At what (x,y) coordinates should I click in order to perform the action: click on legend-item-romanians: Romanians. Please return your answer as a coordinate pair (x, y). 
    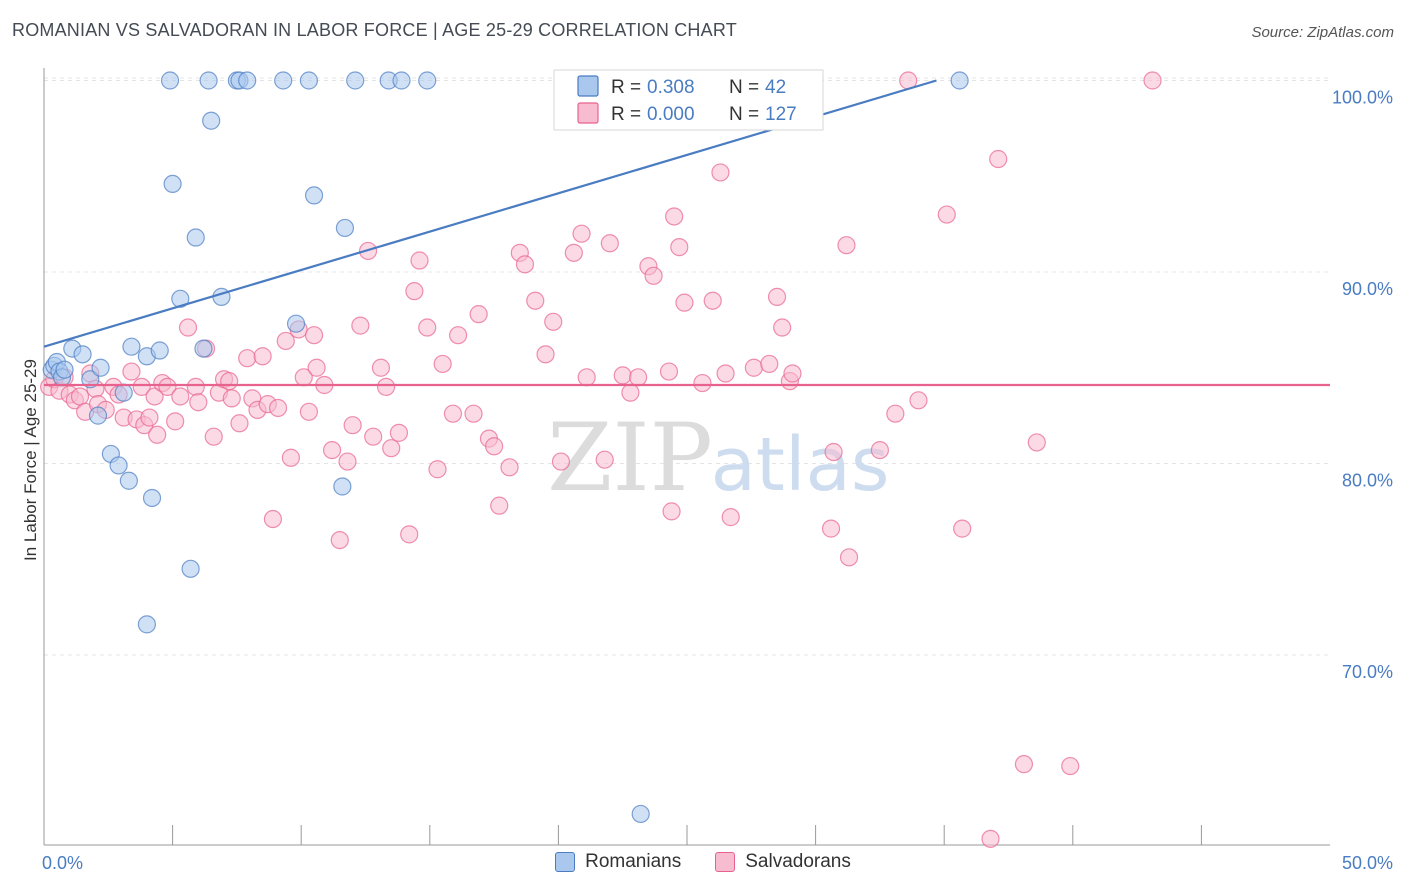
    Looking at the image, I should click on (618, 862).